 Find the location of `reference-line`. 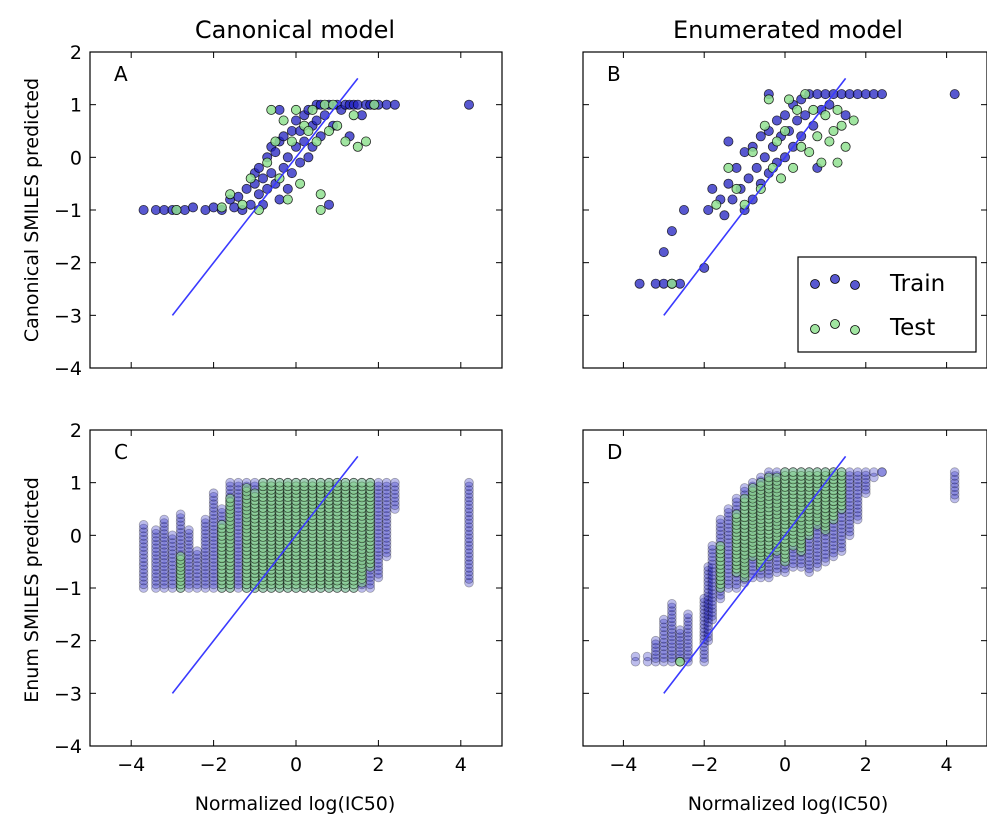

reference-line is located at coordinates (265, 574).